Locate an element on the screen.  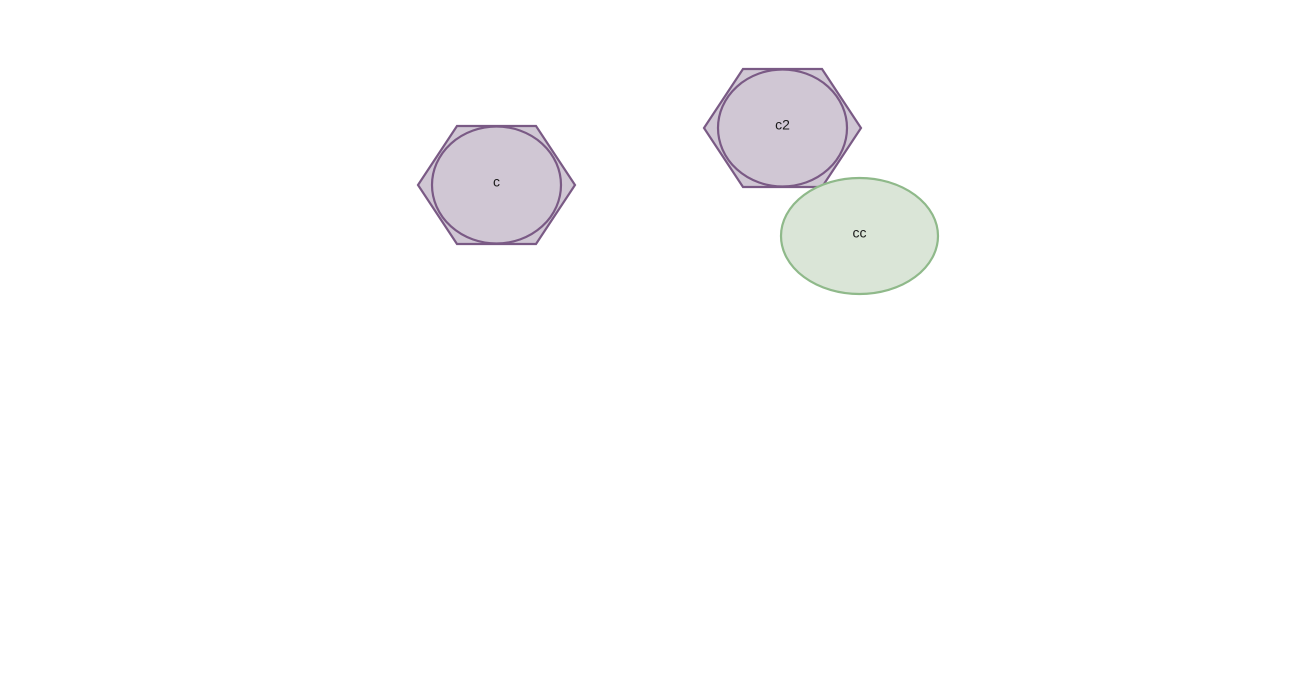
node-cc: cc is located at coordinates (859, 236).